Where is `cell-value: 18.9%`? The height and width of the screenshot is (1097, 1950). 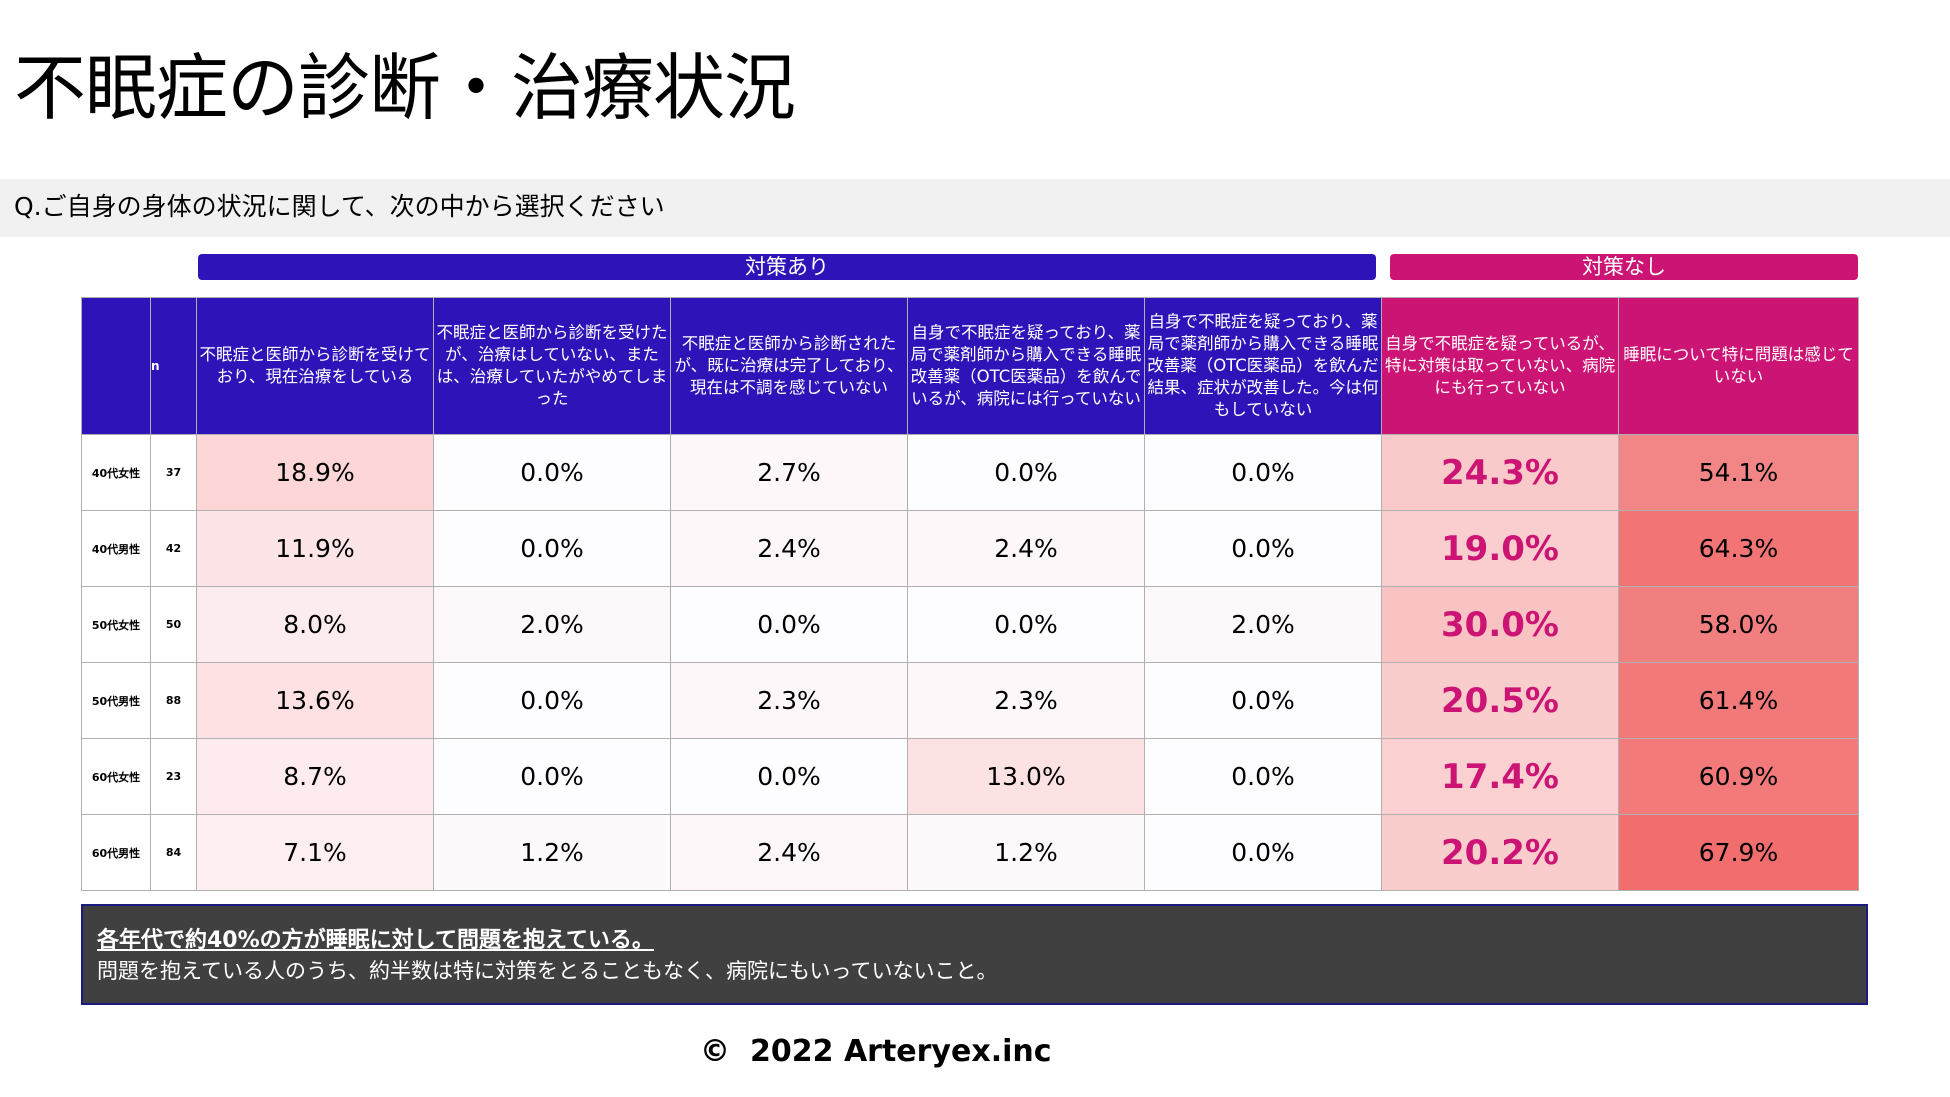
cell-value: 18.9% is located at coordinates (315, 472).